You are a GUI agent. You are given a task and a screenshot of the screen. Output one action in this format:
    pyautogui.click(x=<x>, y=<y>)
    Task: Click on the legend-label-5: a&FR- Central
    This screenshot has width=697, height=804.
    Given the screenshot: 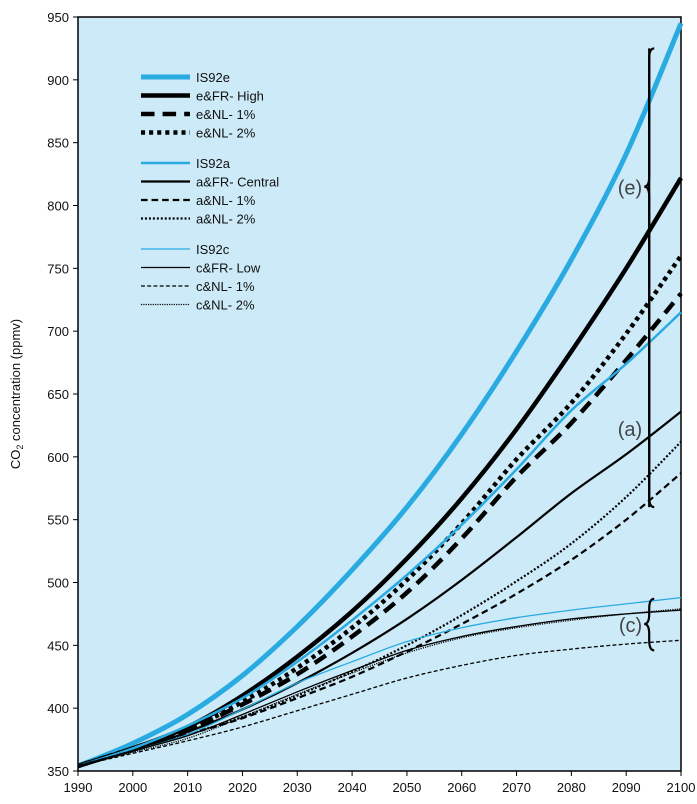 What is the action you would take?
    pyautogui.click(x=237, y=182)
    